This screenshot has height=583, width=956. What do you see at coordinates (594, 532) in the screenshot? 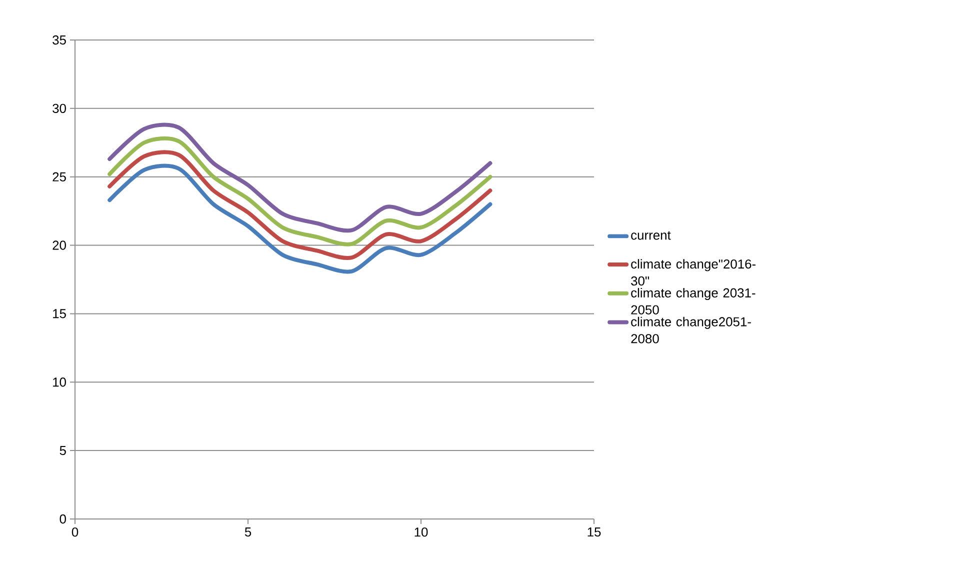
I see `x-tick-label: 15` at bounding box center [594, 532].